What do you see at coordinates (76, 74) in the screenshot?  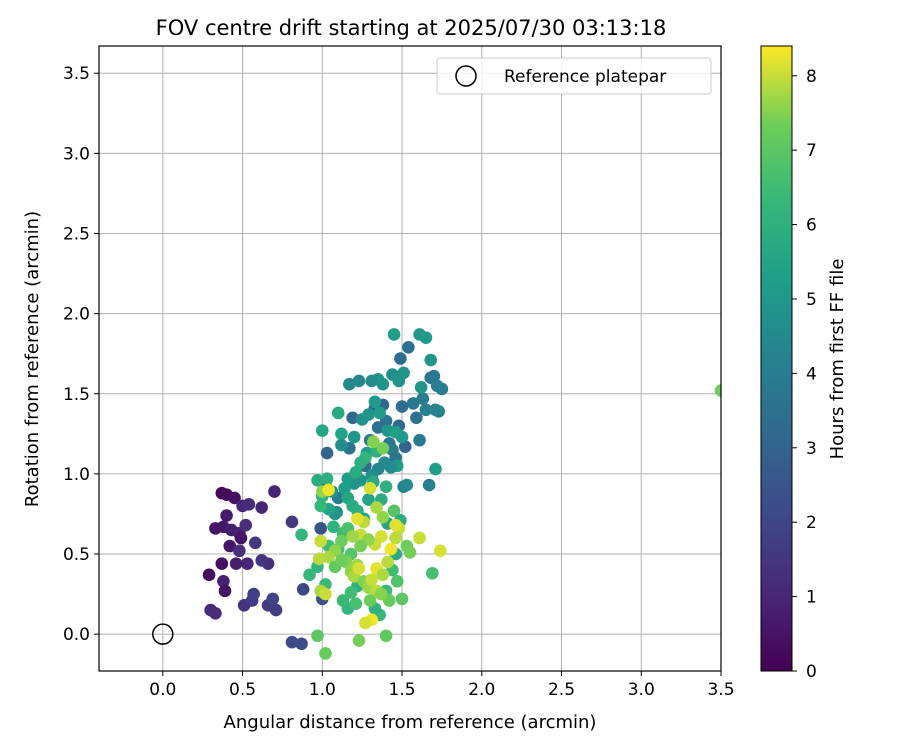 I see `y-tick-label: 3.5` at bounding box center [76, 74].